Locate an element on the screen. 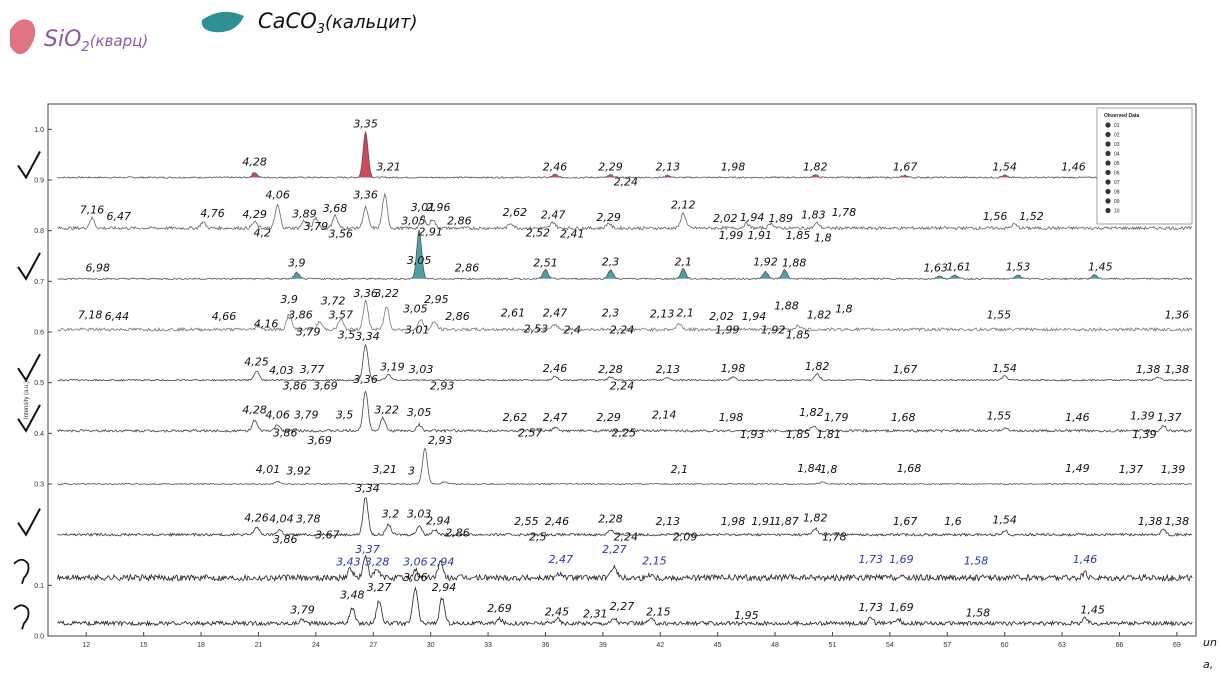 Image resolution: width=1221 pixels, height=677 pixels. x-tick-label-3: 21 is located at coordinates (259, 645).